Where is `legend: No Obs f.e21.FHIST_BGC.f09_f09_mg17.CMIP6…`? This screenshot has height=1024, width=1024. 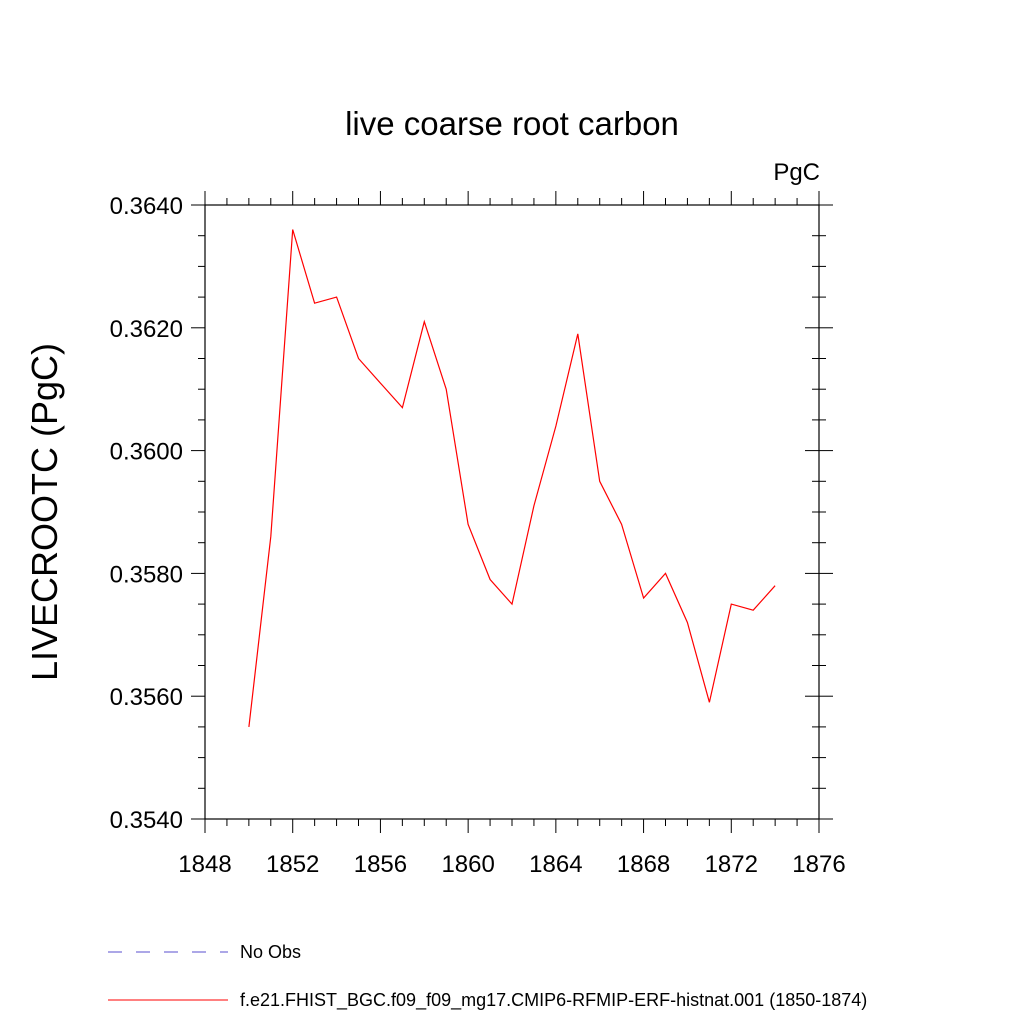 legend: No Obs f.e21.FHIST_BGC.f09_f09_mg17.CMIP6… is located at coordinates (487, 976).